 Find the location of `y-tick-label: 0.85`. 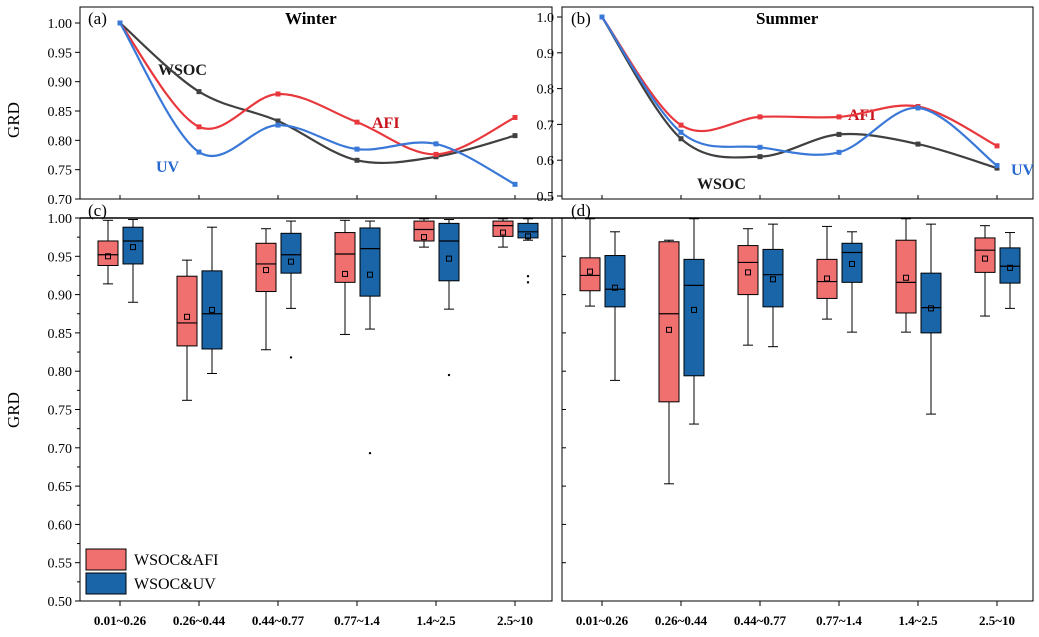

y-tick-label: 0.85 is located at coordinates (60, 112).